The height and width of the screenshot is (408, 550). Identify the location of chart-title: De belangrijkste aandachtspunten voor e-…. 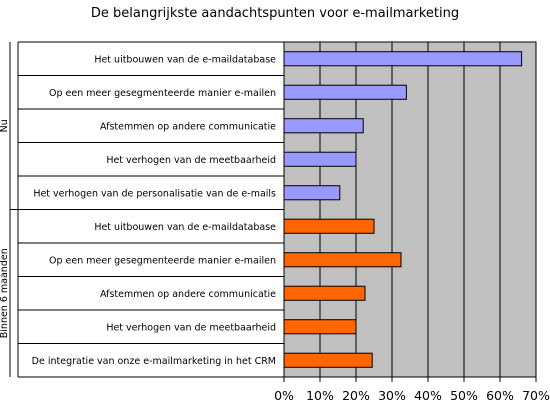
(275, 13).